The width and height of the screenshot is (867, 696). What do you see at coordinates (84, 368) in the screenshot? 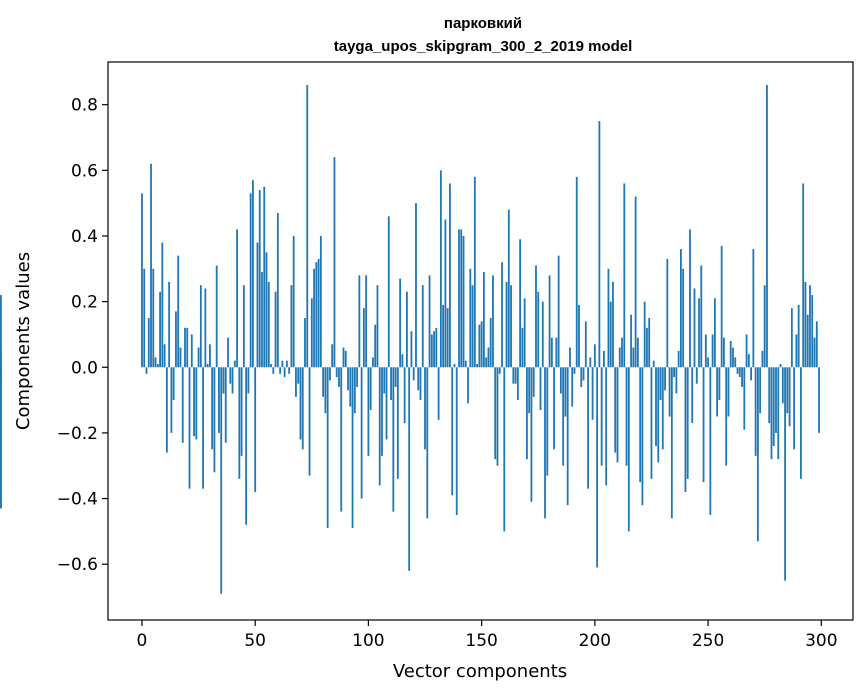
I see `y-tick-label: 0.0` at bounding box center [84, 368].